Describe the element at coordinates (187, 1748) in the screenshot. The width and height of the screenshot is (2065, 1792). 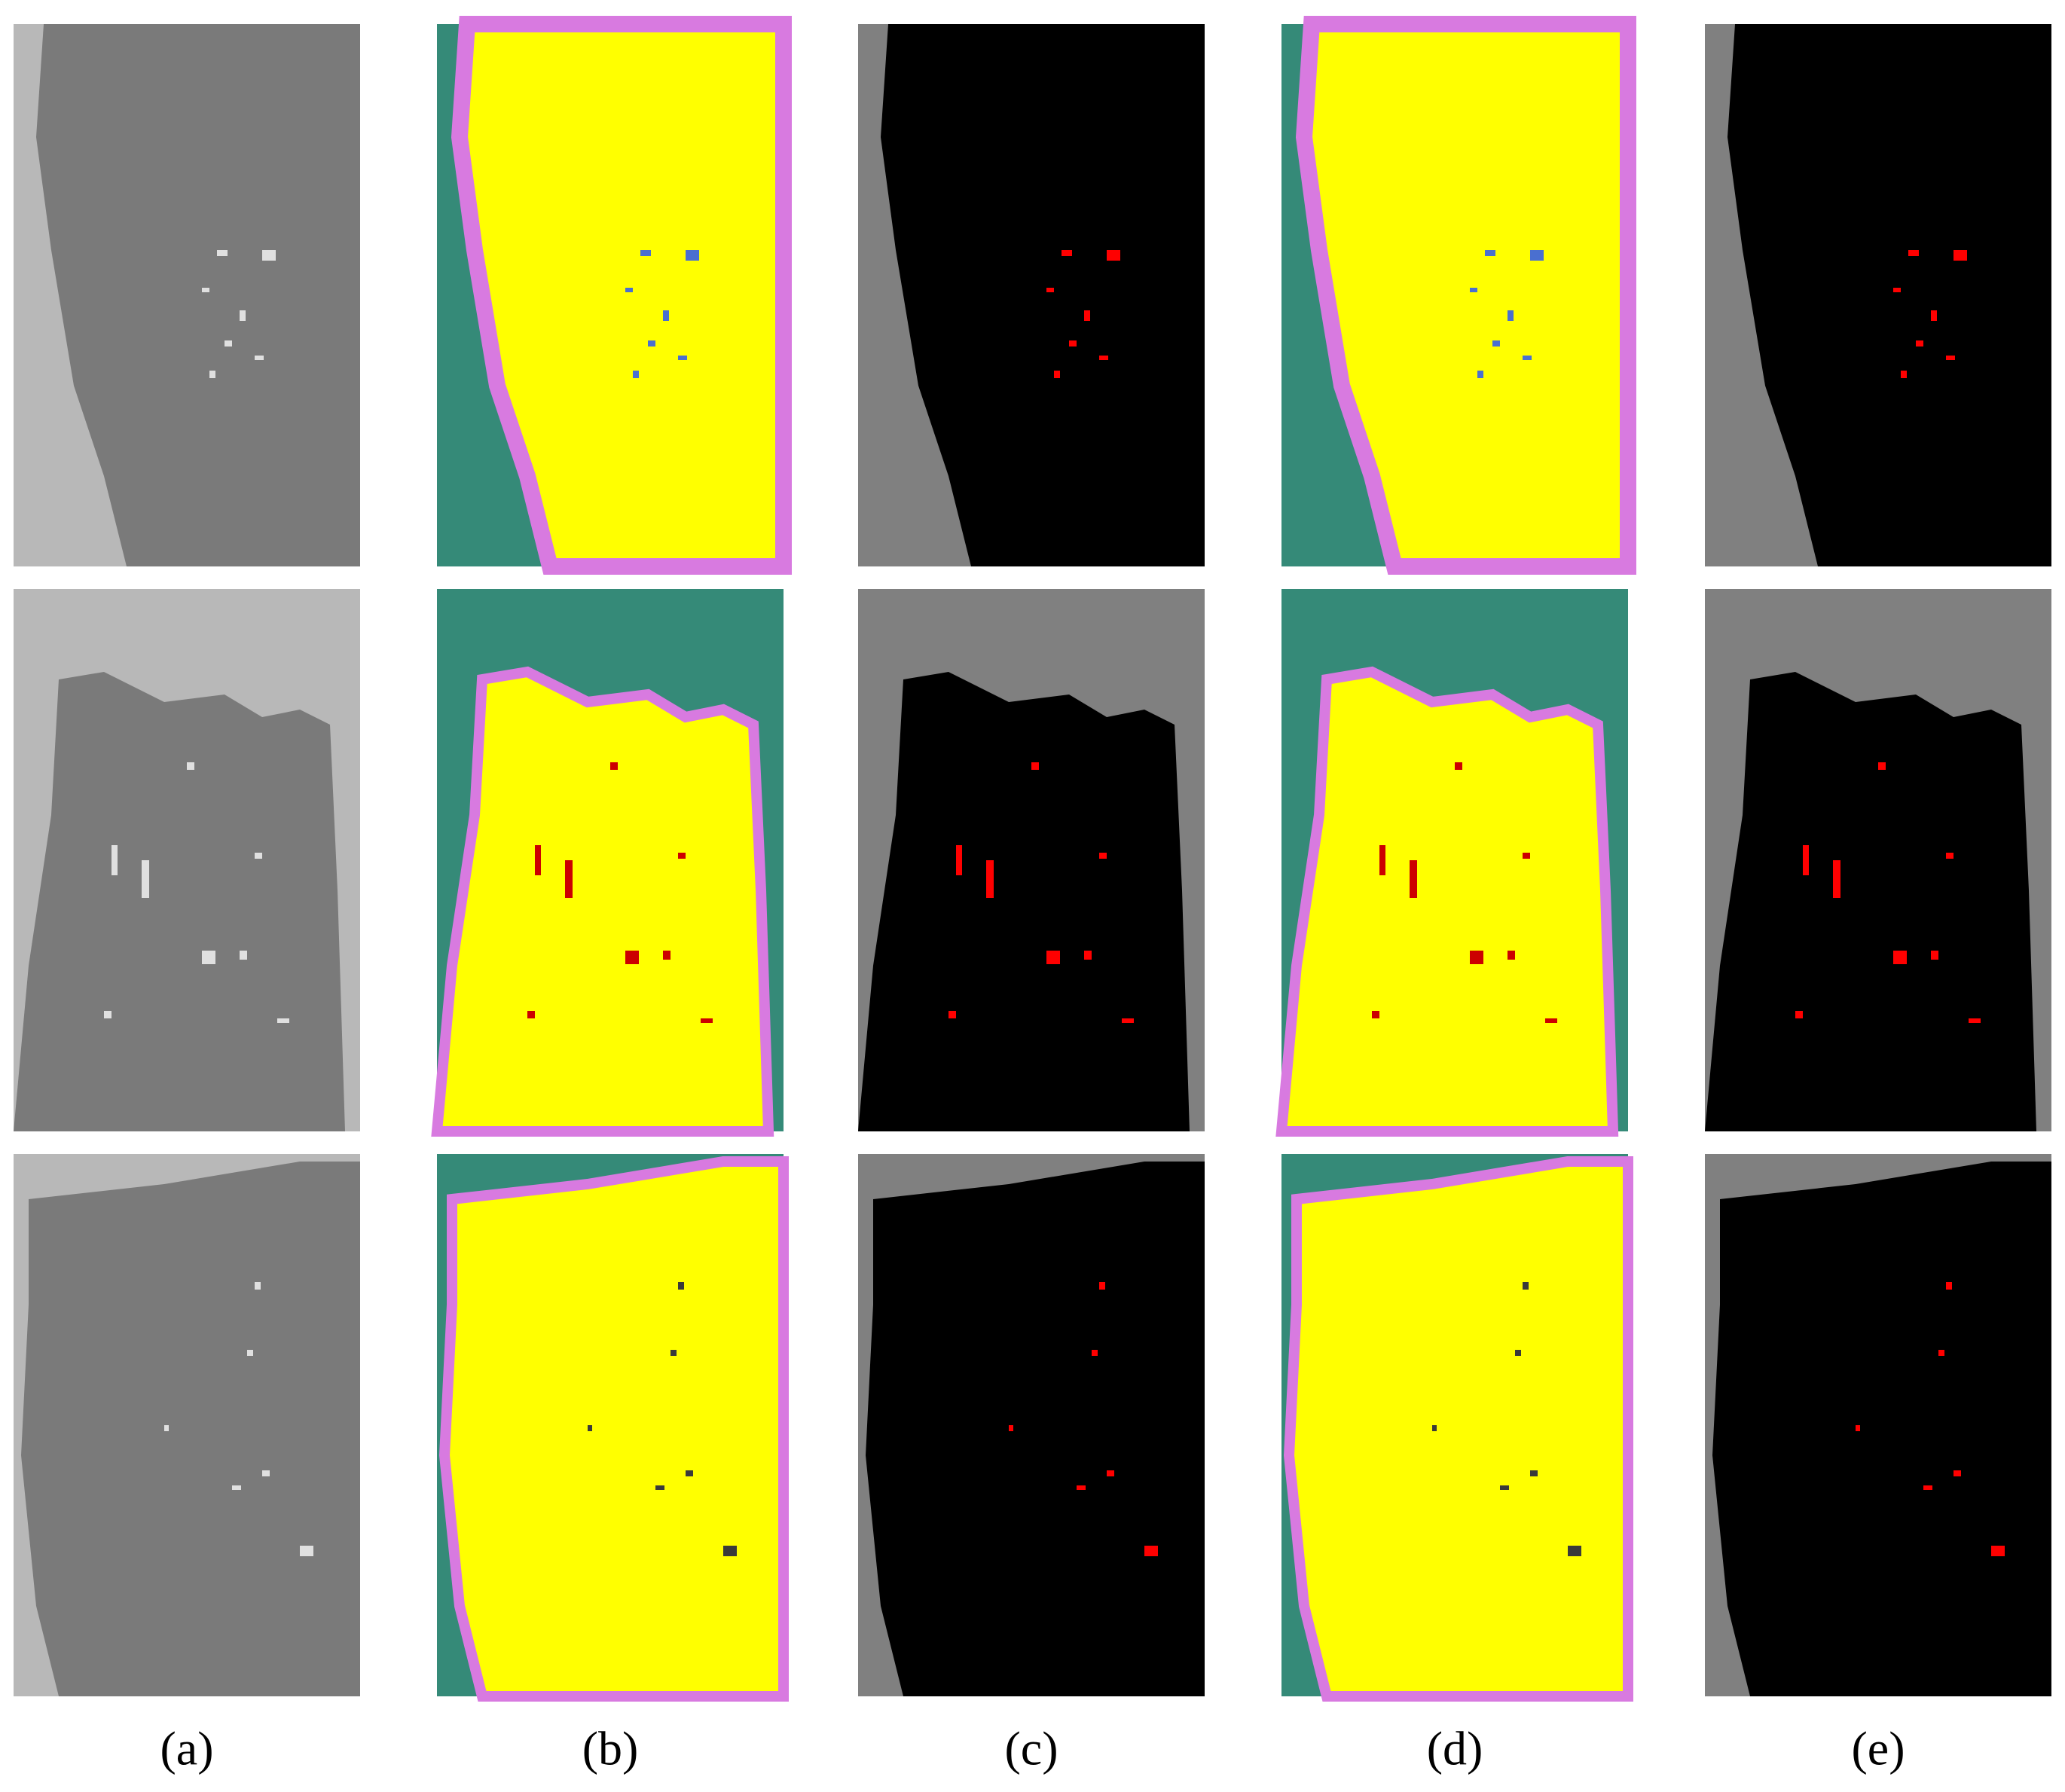
I see `panel-label: (a)` at that location.